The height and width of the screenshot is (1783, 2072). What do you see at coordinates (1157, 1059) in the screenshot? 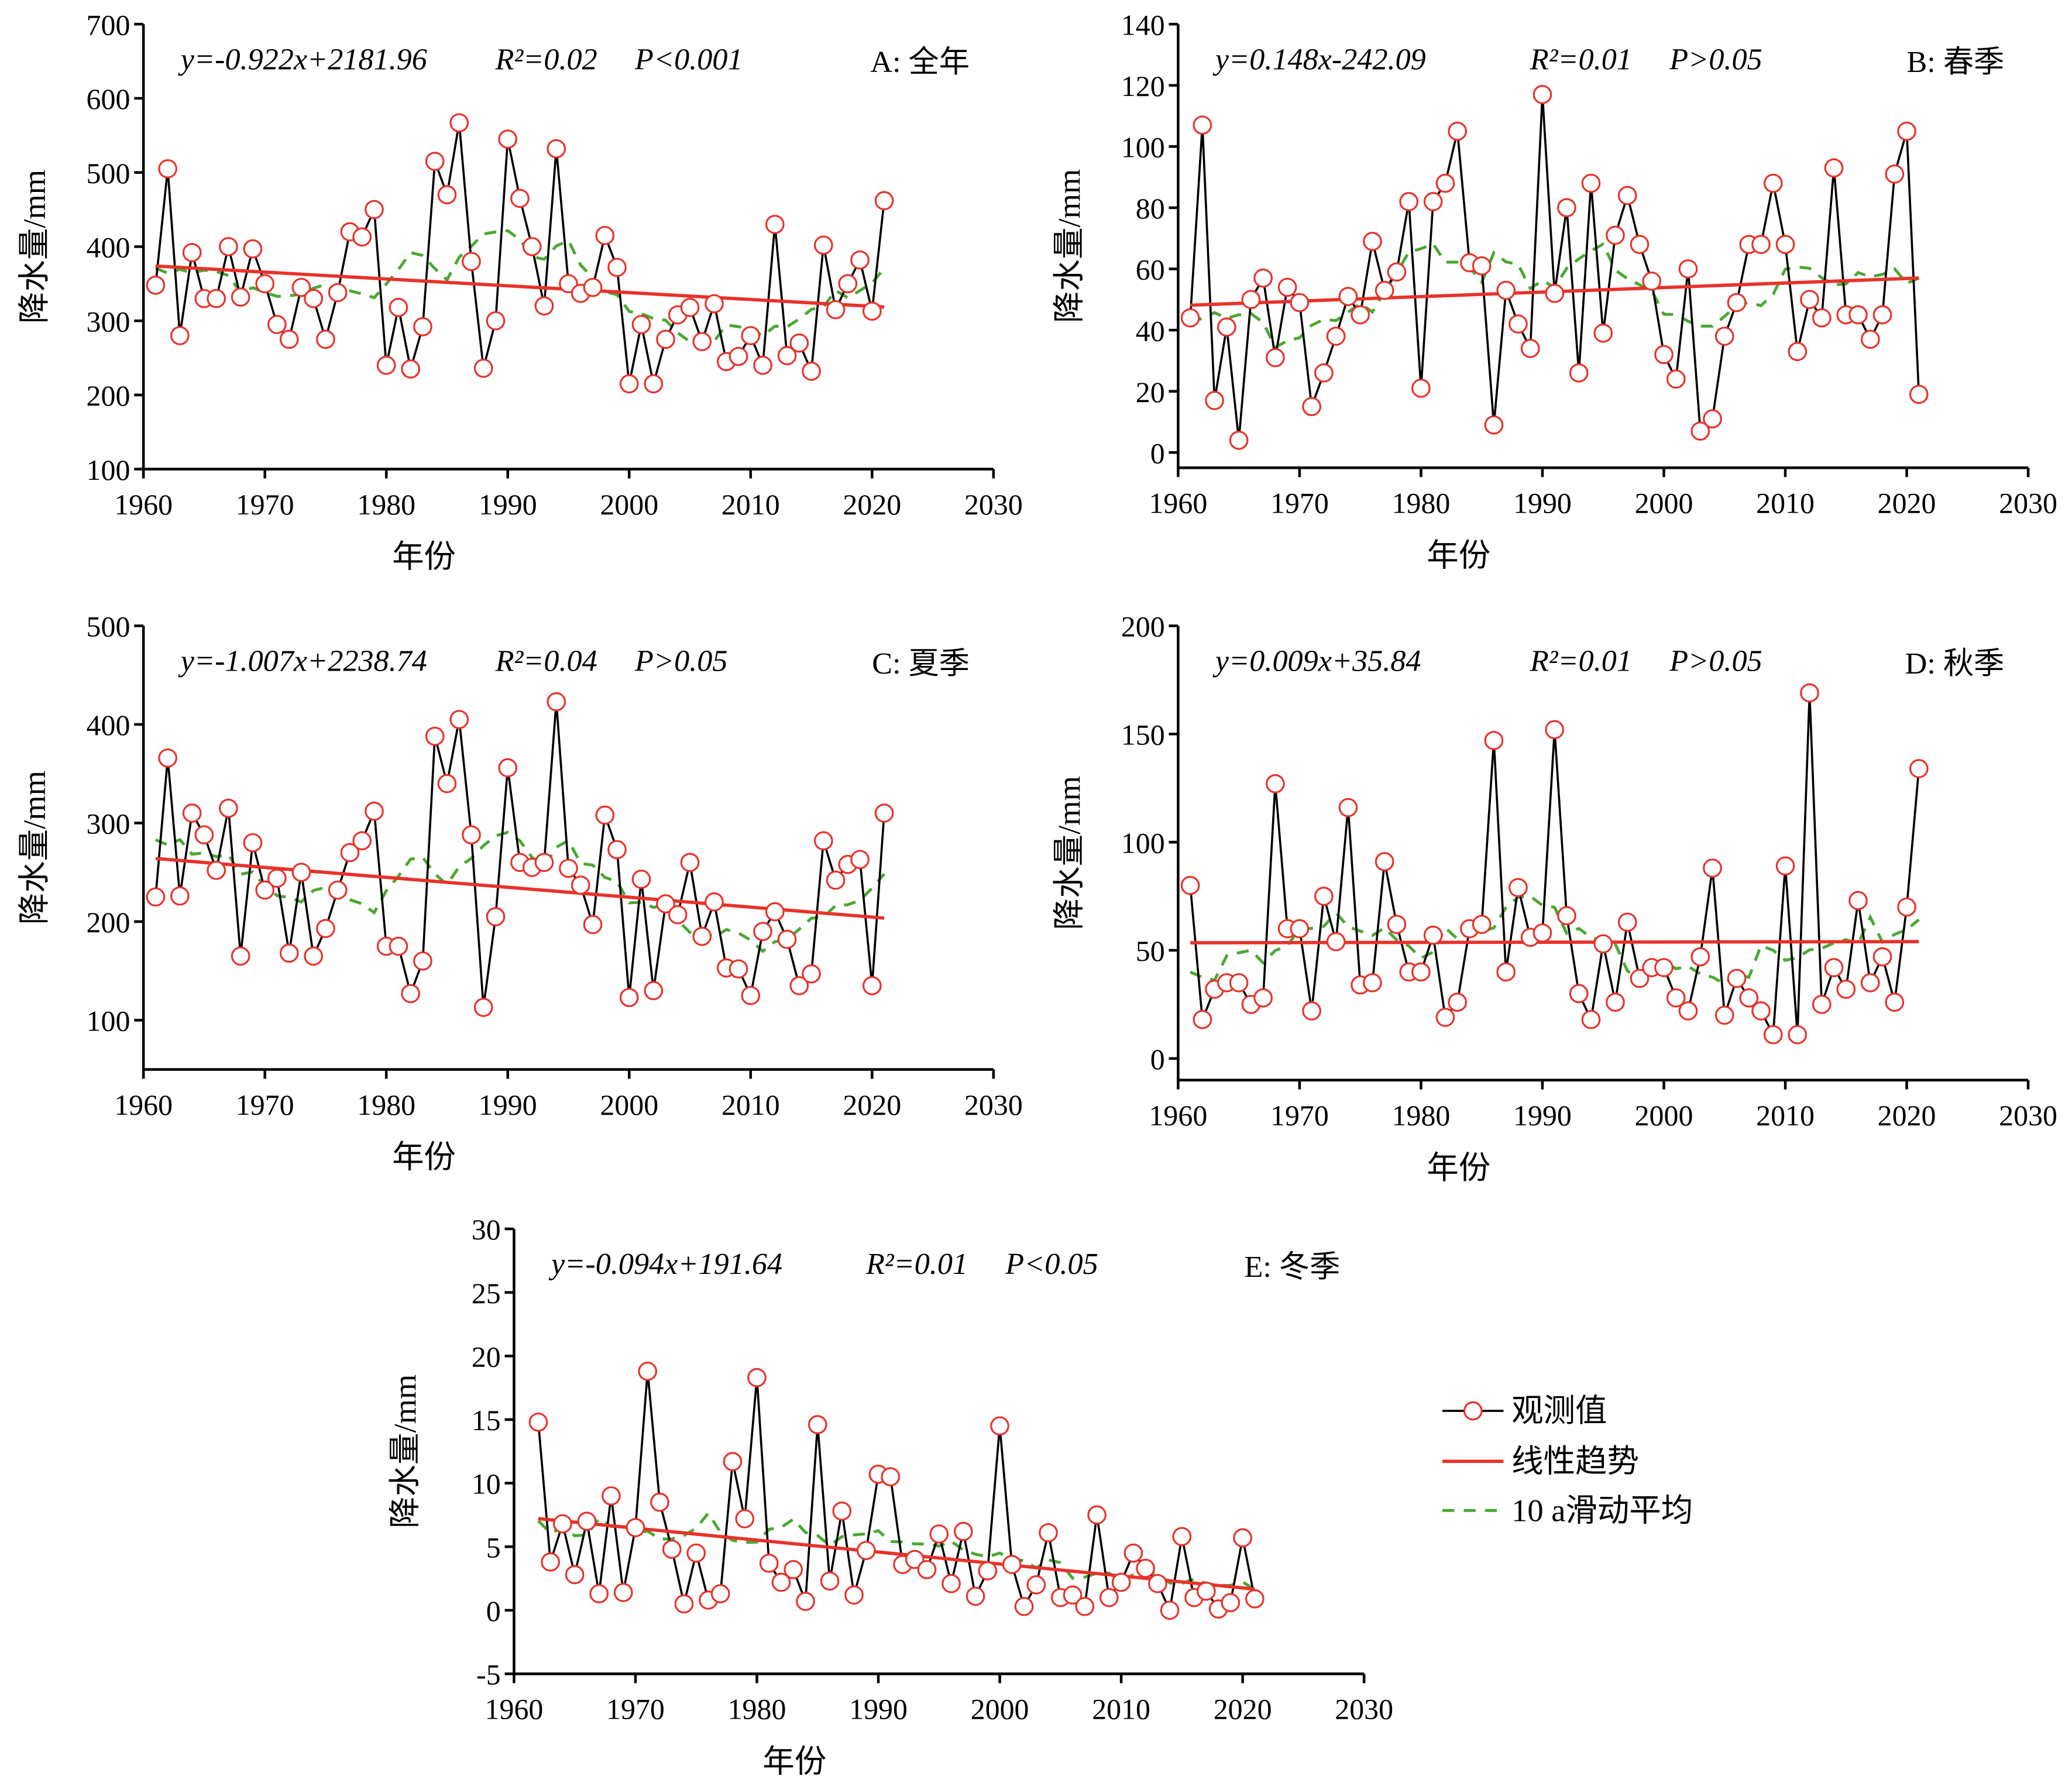
I see `y-tick-label: 0` at bounding box center [1157, 1059].